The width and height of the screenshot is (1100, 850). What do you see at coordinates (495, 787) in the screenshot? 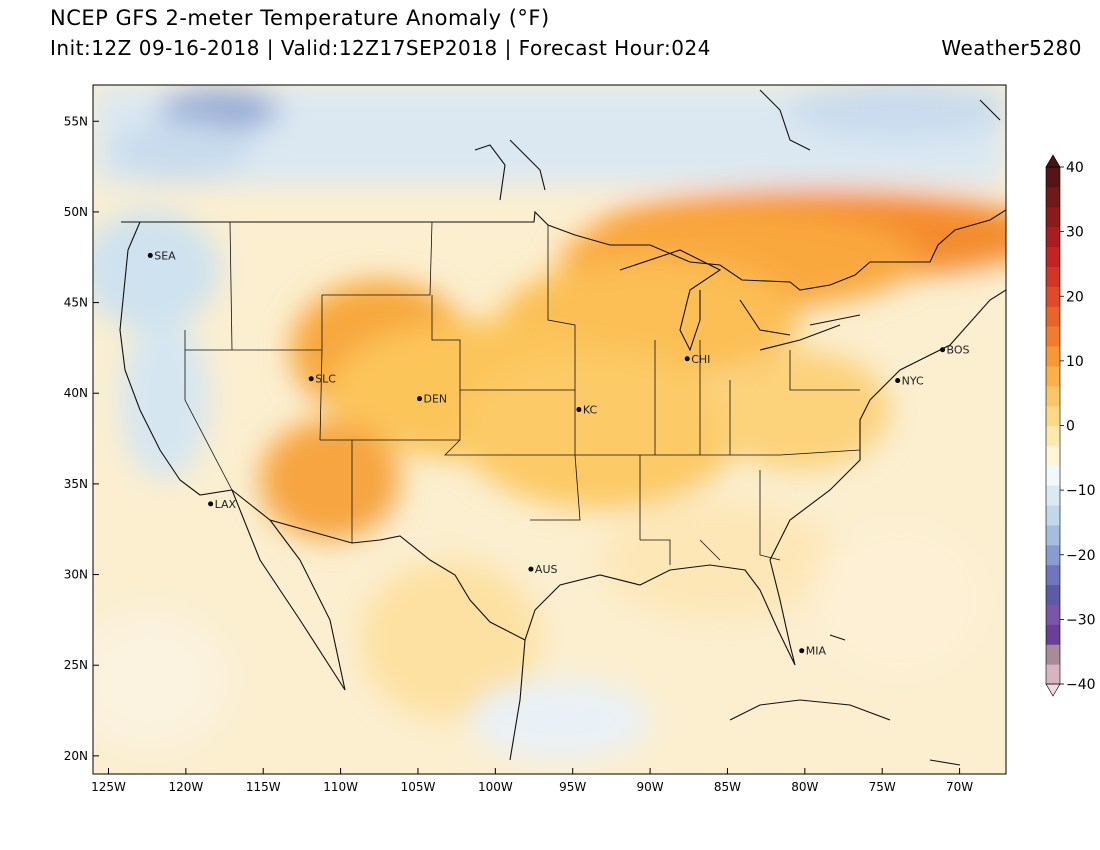
I see `lon-tick-label: 100W` at bounding box center [495, 787].